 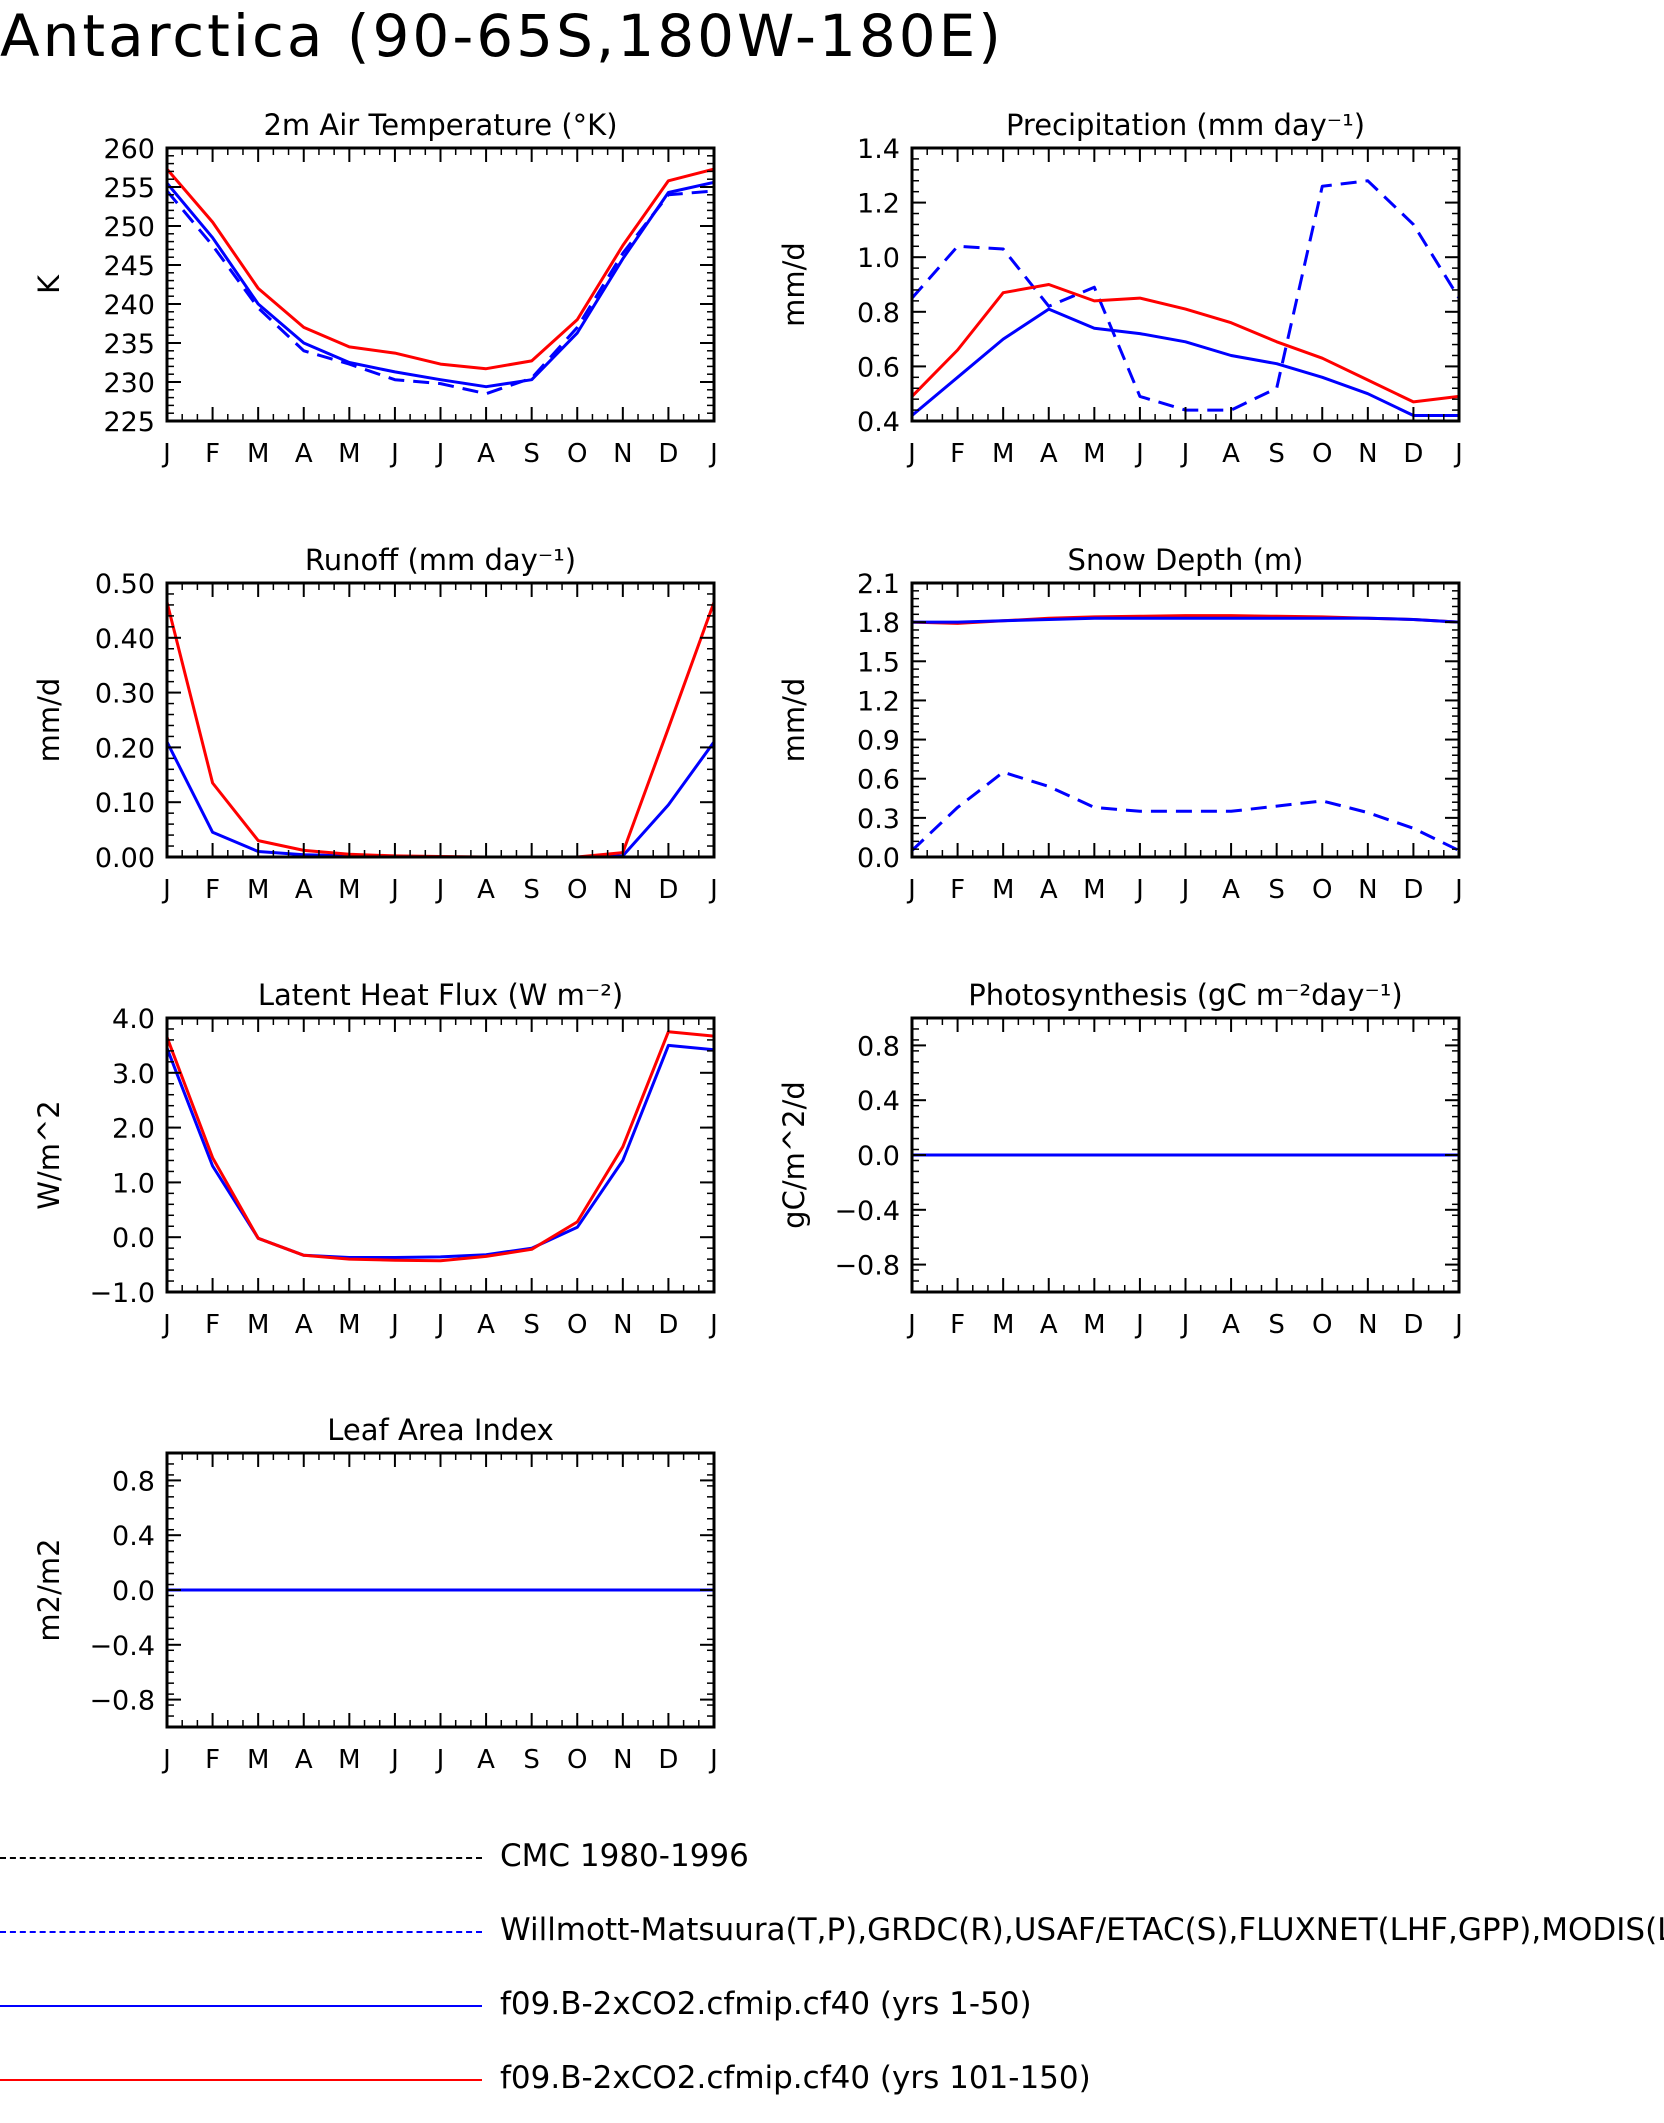 I want to click on chart-title: Latent Heat Flux (W m⁻²), so click(x=440, y=995).